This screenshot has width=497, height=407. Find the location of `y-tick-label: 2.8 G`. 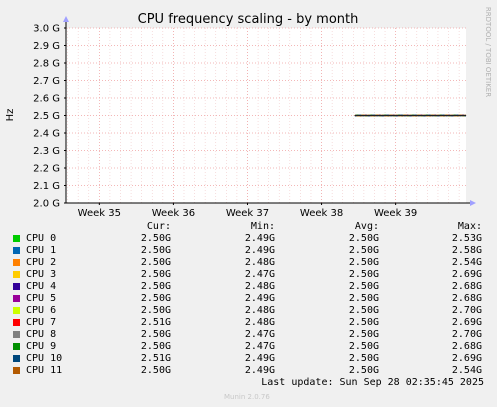

y-tick-label: 2.8 G is located at coordinates (46, 64).